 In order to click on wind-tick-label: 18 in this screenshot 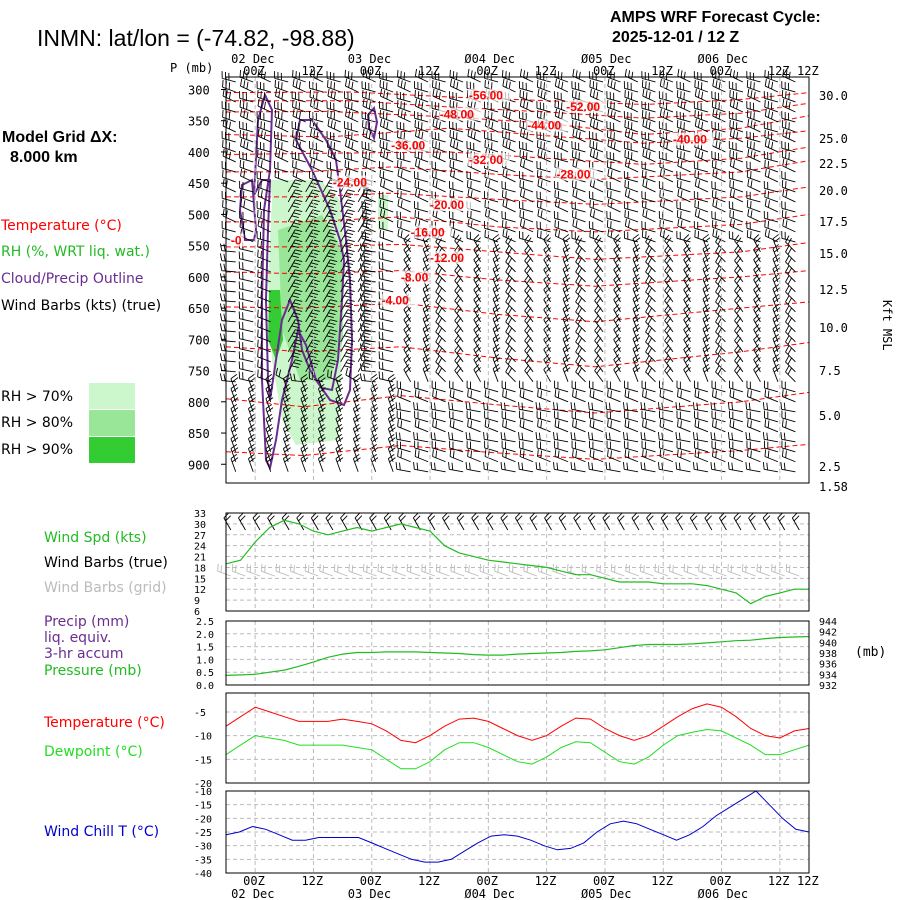, I will do `click(200, 568)`.